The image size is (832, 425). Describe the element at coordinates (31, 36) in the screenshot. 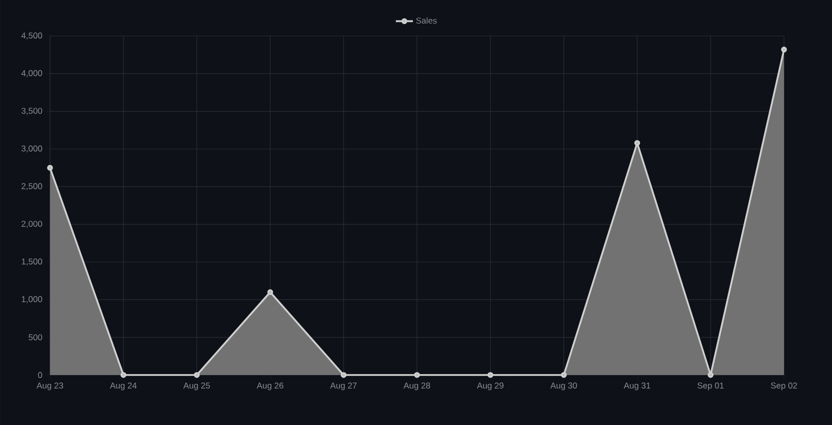

I see `y-tick-label: 4,500` at that location.